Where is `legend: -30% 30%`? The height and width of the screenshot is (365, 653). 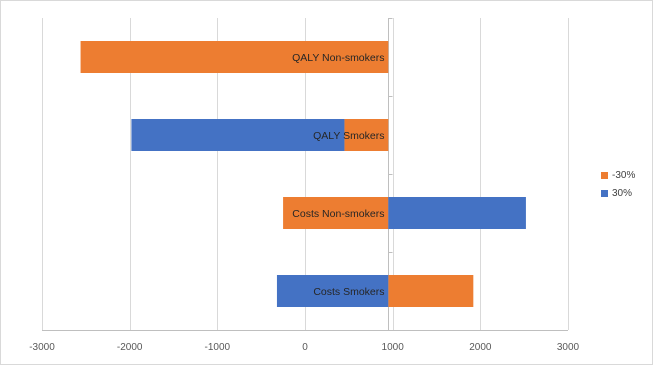
legend: -30% 30% is located at coordinates (618, 184).